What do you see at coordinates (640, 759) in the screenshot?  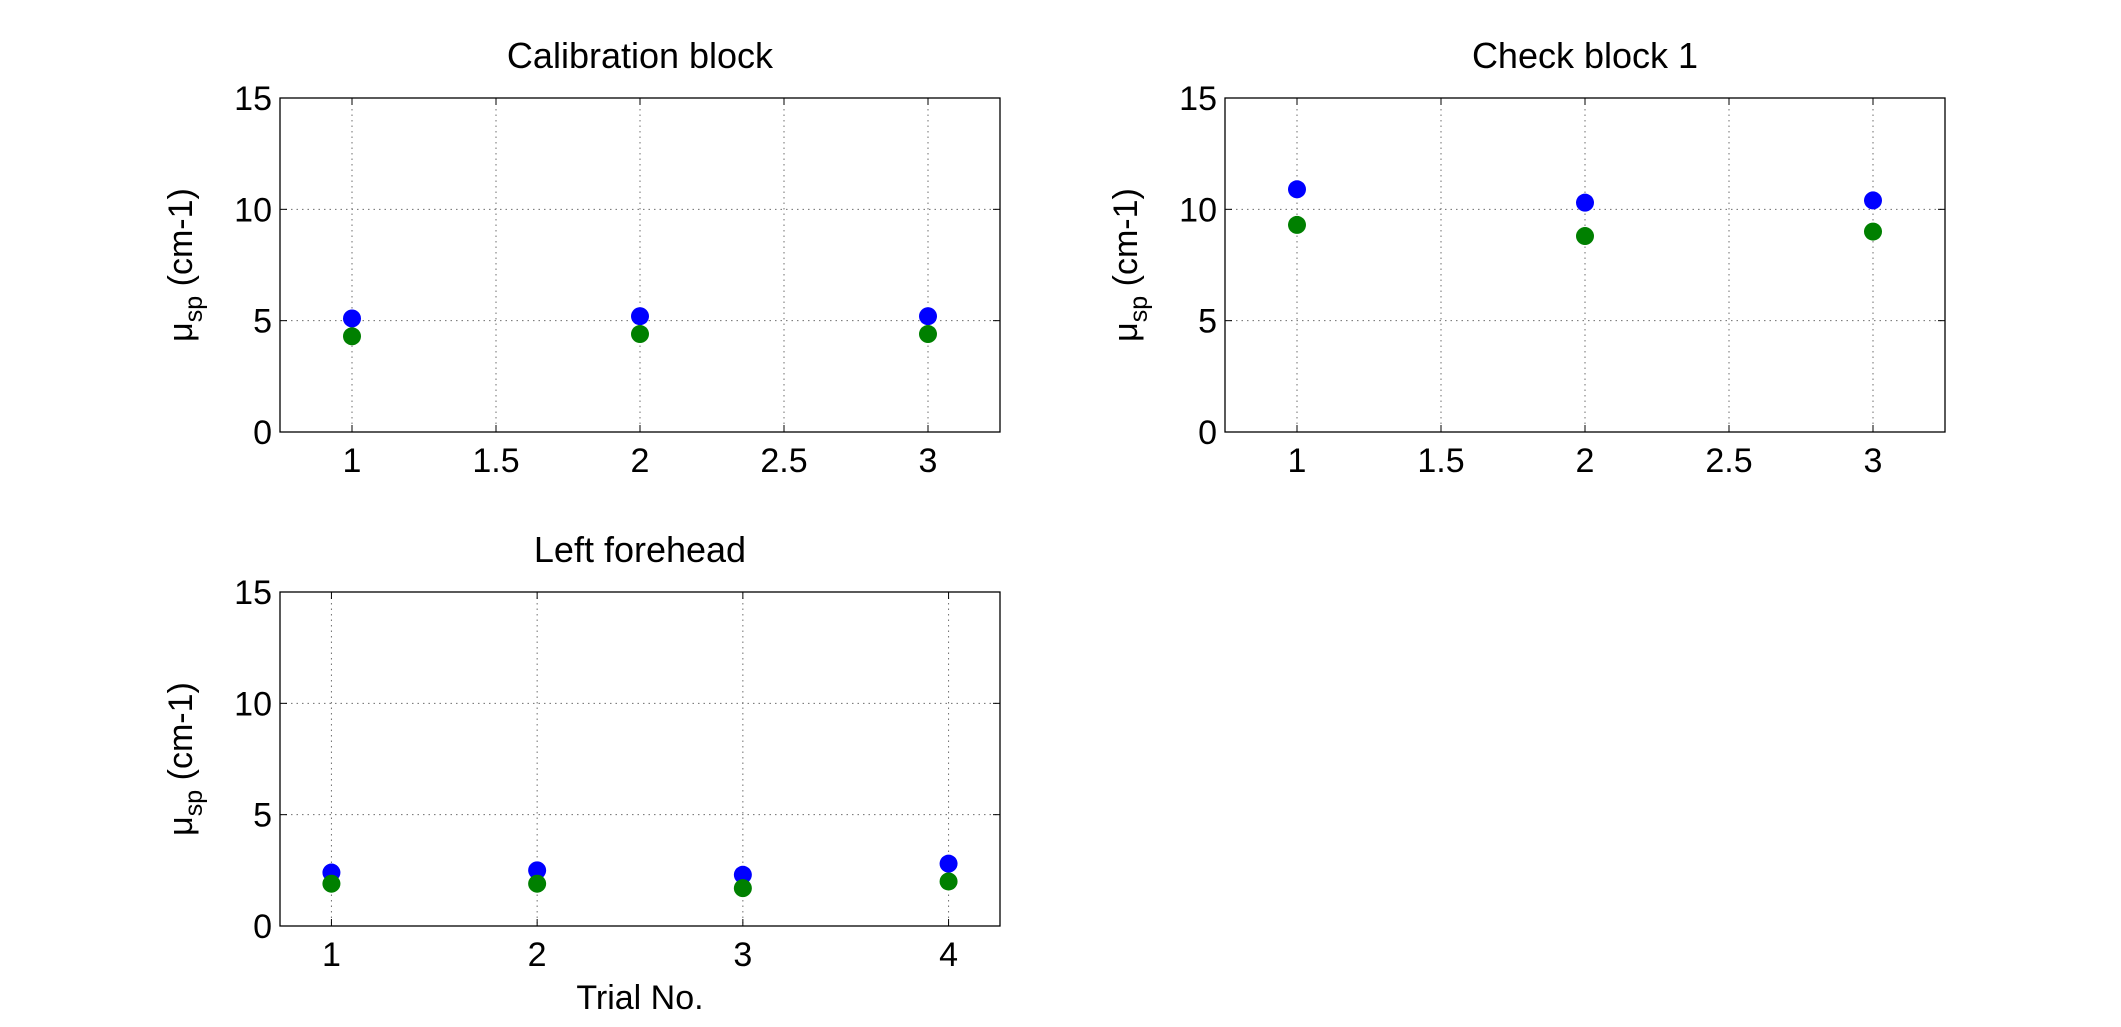 I see `plot-area` at bounding box center [640, 759].